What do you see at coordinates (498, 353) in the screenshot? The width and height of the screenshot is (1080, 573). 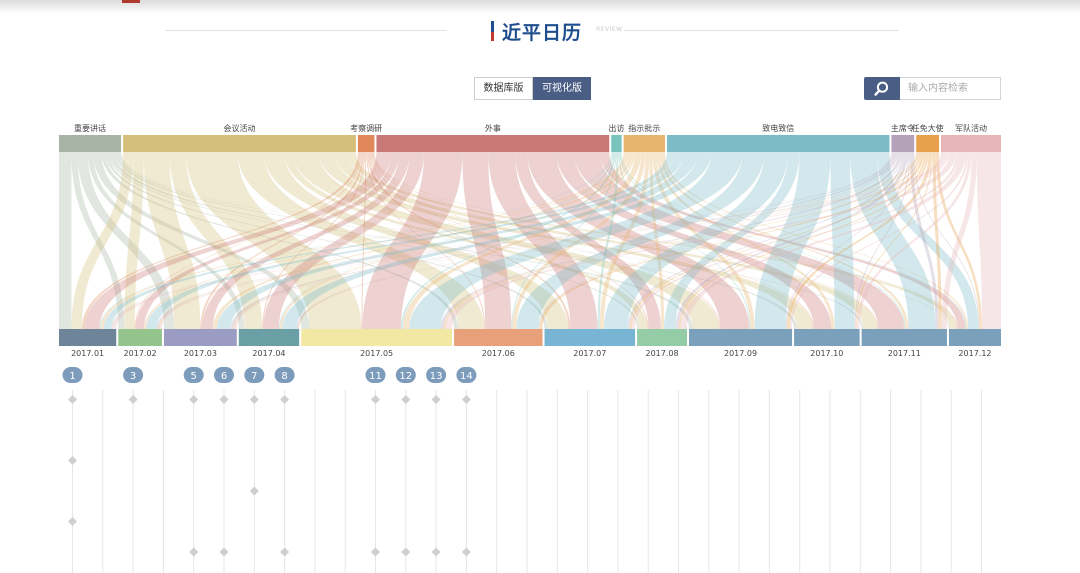 I see `month-label: 2017.06` at bounding box center [498, 353].